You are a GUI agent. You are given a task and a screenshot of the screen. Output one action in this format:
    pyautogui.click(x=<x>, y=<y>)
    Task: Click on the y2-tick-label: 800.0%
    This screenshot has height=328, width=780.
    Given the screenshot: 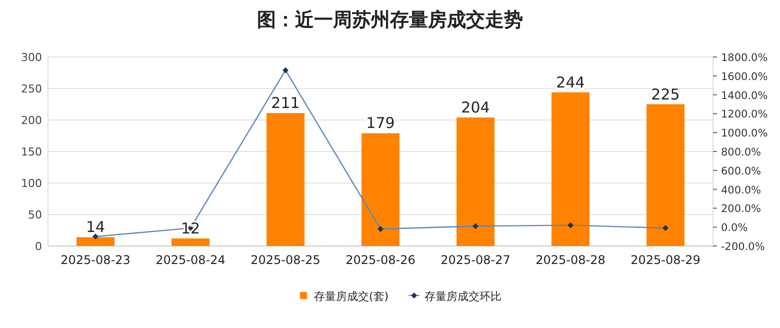 What is the action you would take?
    pyautogui.click(x=741, y=152)
    